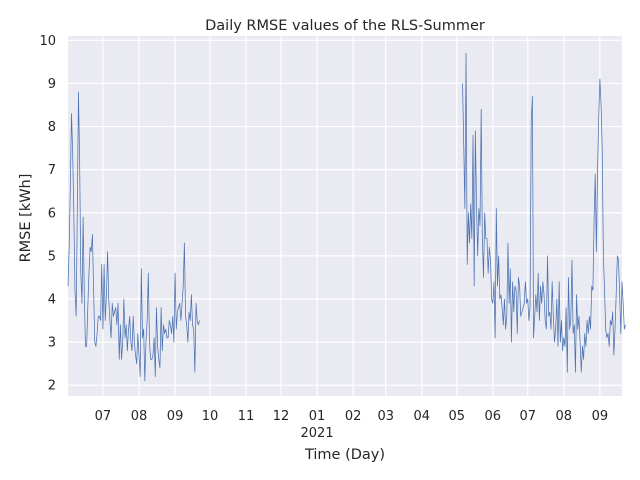 This screenshot has height=480, width=640. Describe the element at coordinates (47, 41) in the screenshot. I see `y-tick-label: 10` at that location.